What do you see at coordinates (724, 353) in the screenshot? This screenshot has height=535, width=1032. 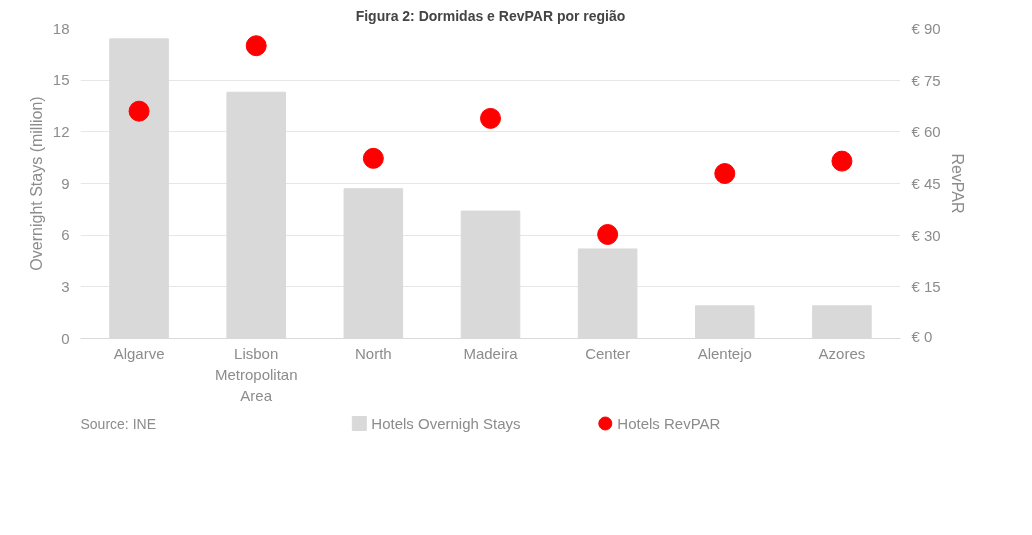 I see `x-tick-label: Alentejo` at bounding box center [724, 353].